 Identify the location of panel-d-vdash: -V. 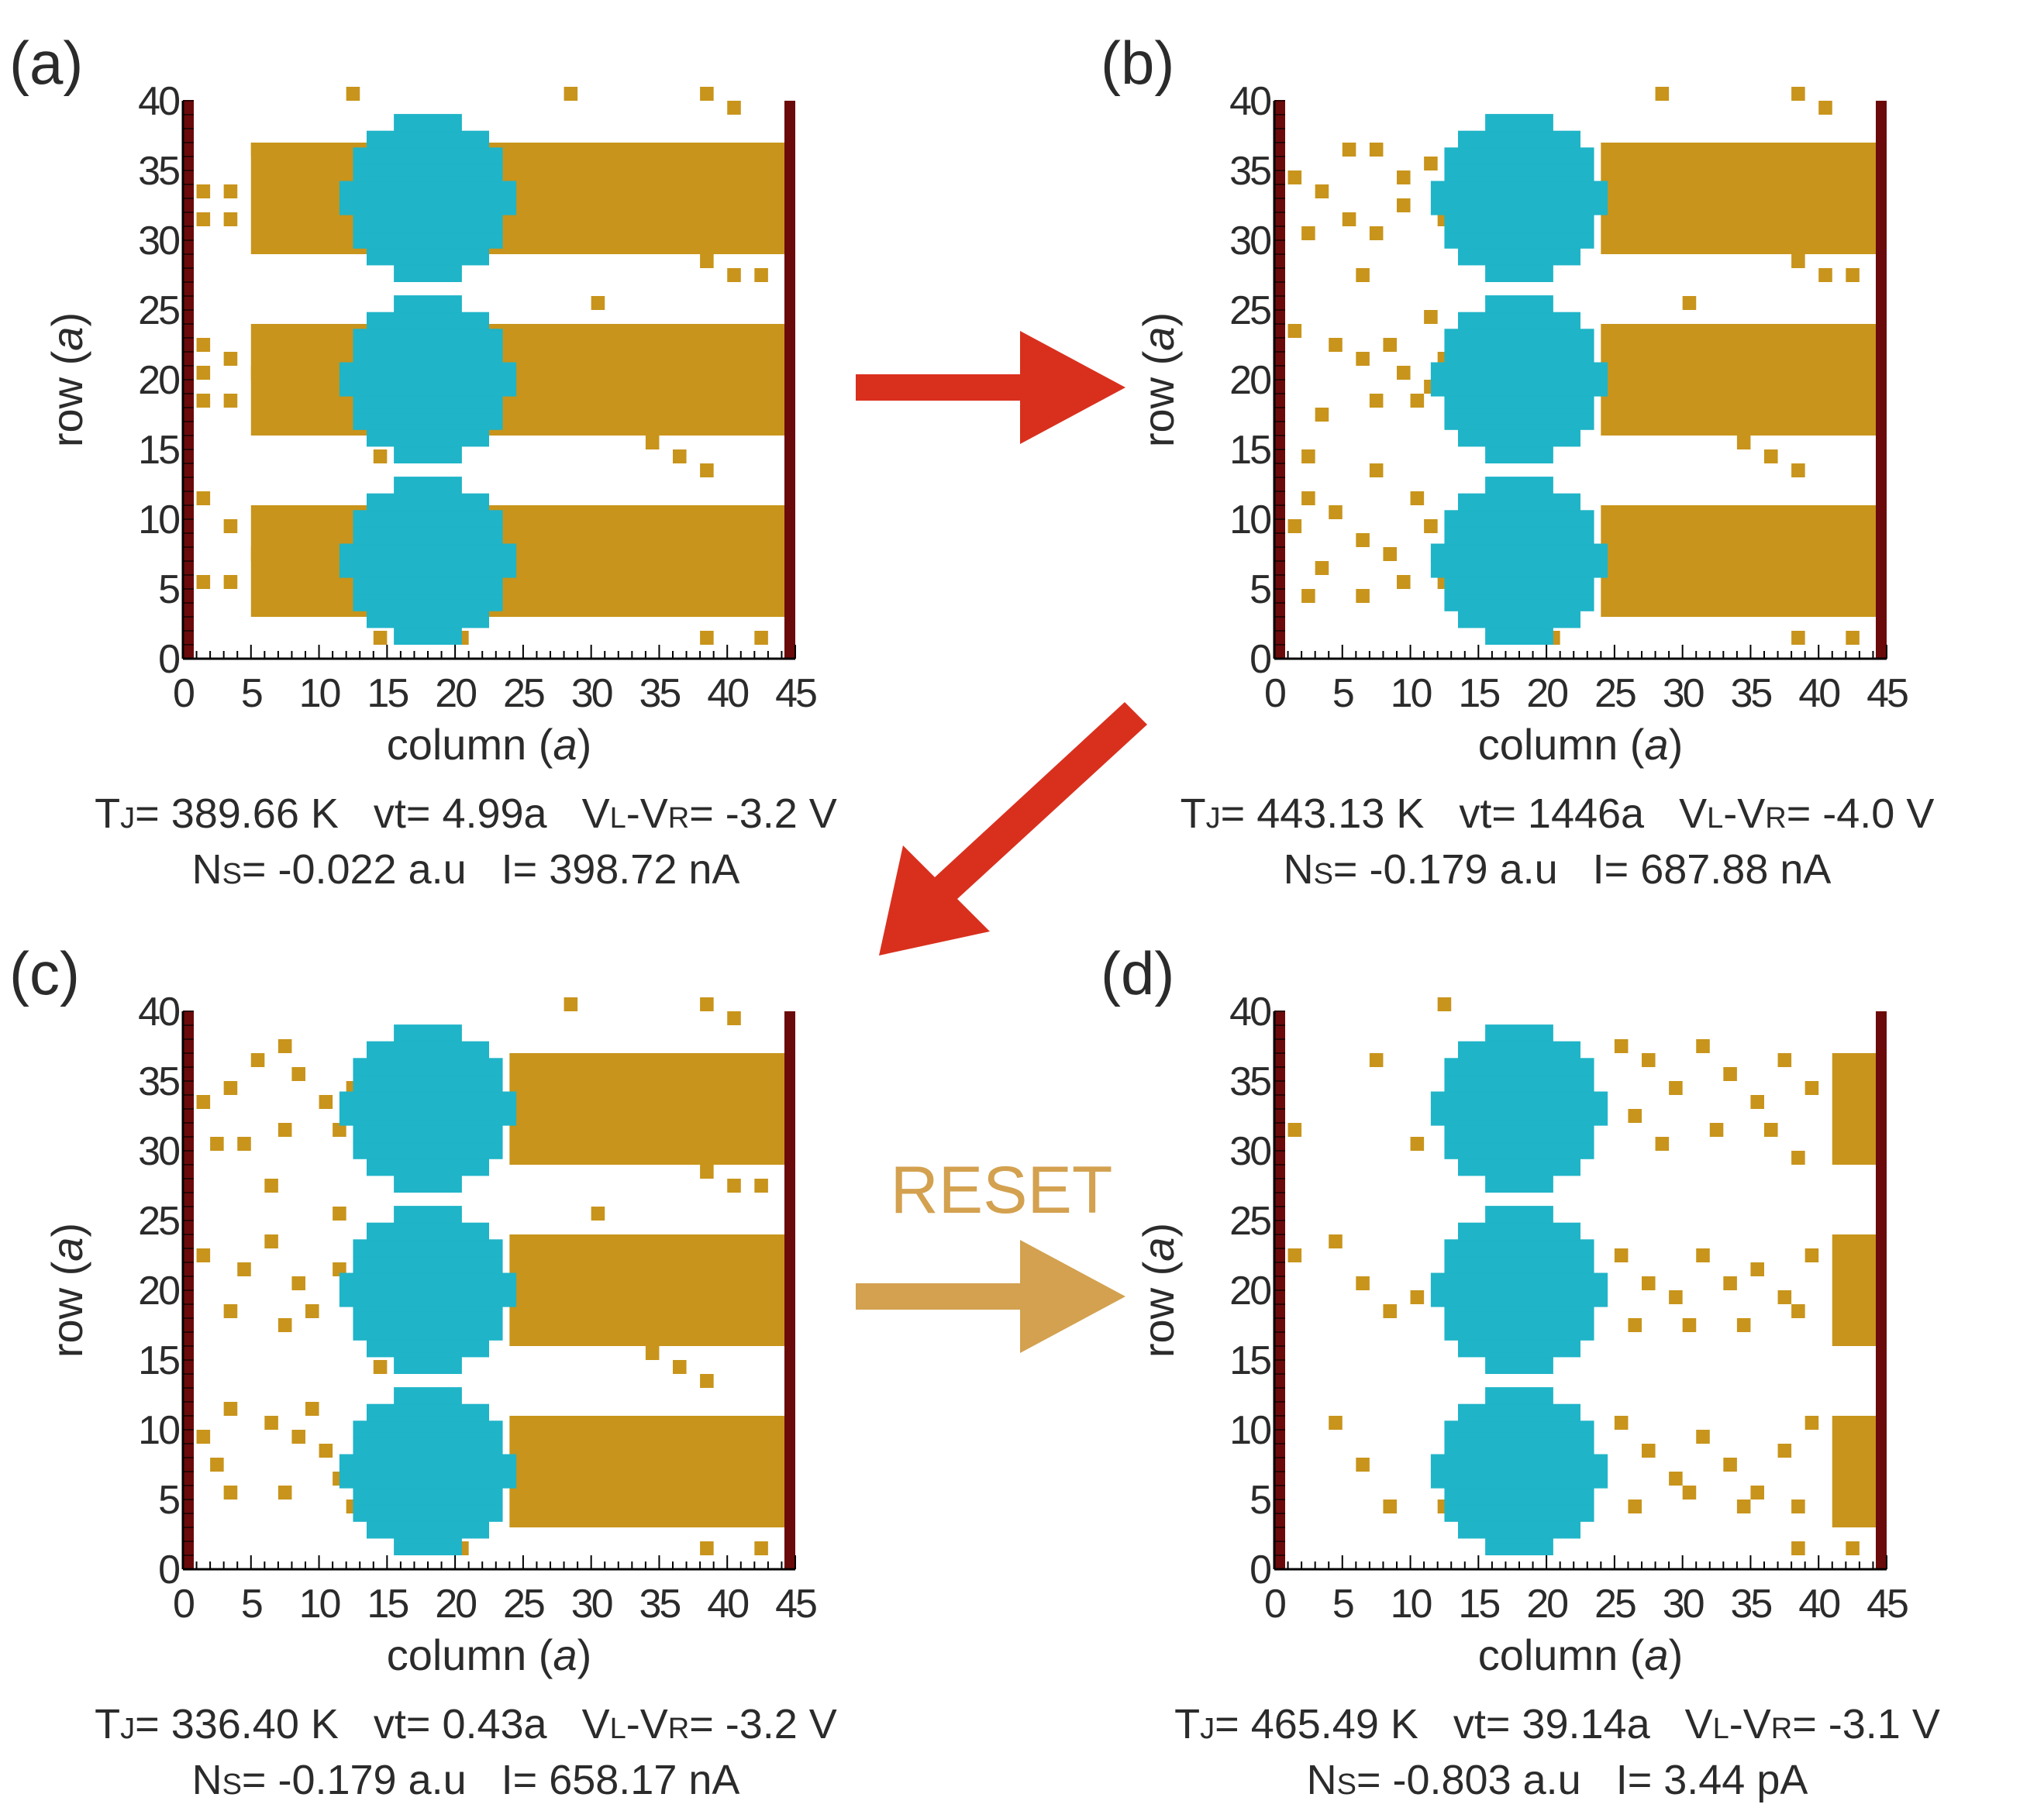
(1750, 1724).